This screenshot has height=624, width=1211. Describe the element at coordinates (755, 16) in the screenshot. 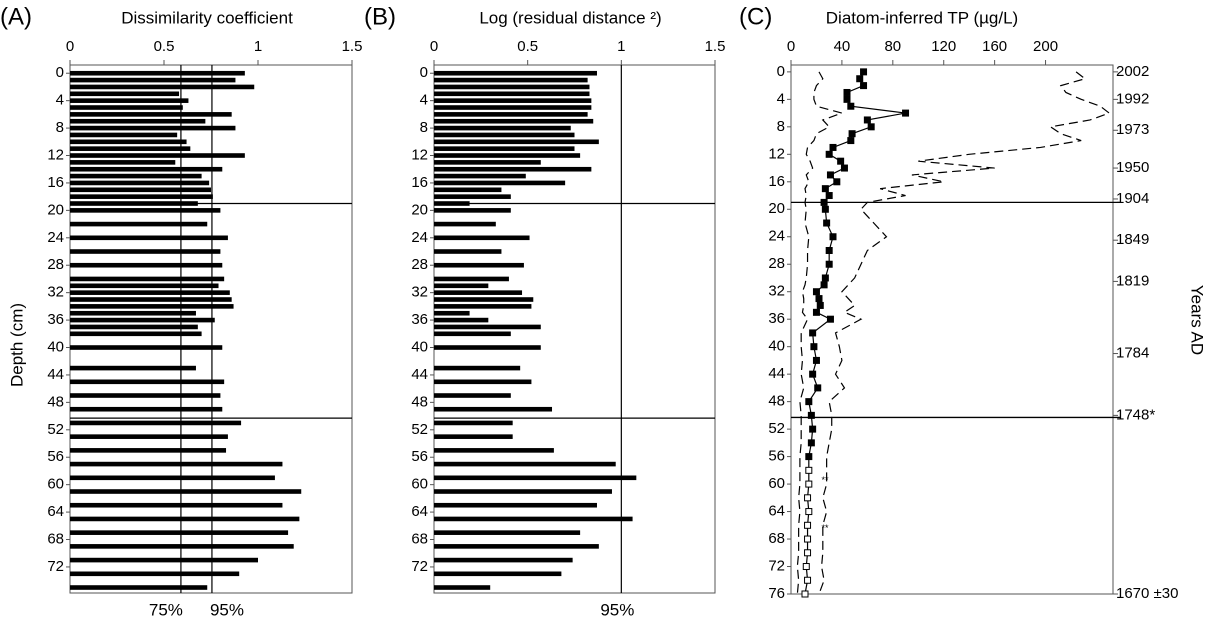

I see `panel-label: (C)` at that location.